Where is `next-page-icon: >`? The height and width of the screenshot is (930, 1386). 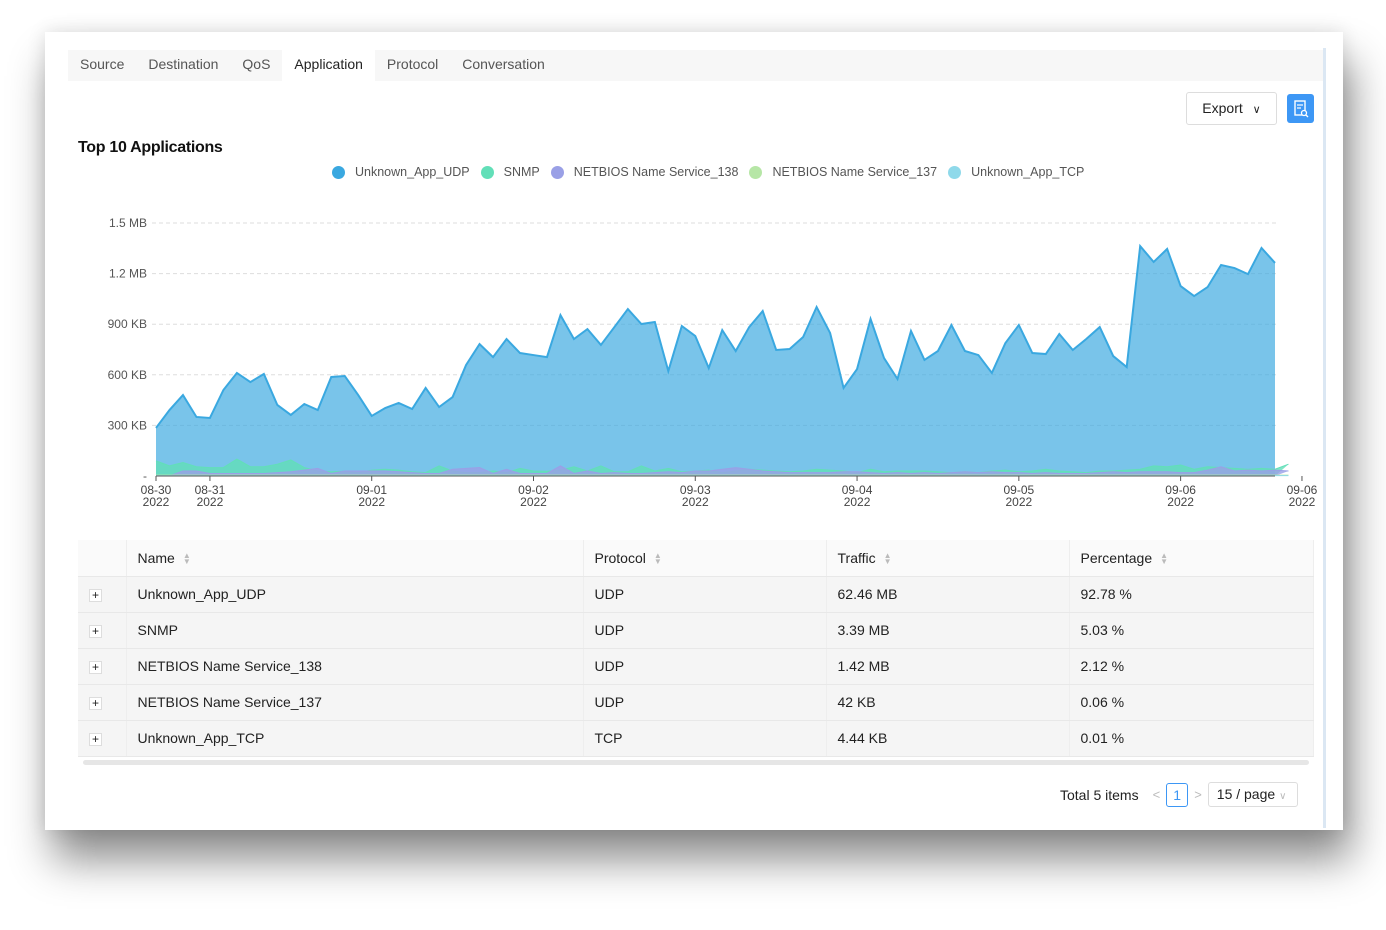 next-page-icon: > is located at coordinates (1198, 794).